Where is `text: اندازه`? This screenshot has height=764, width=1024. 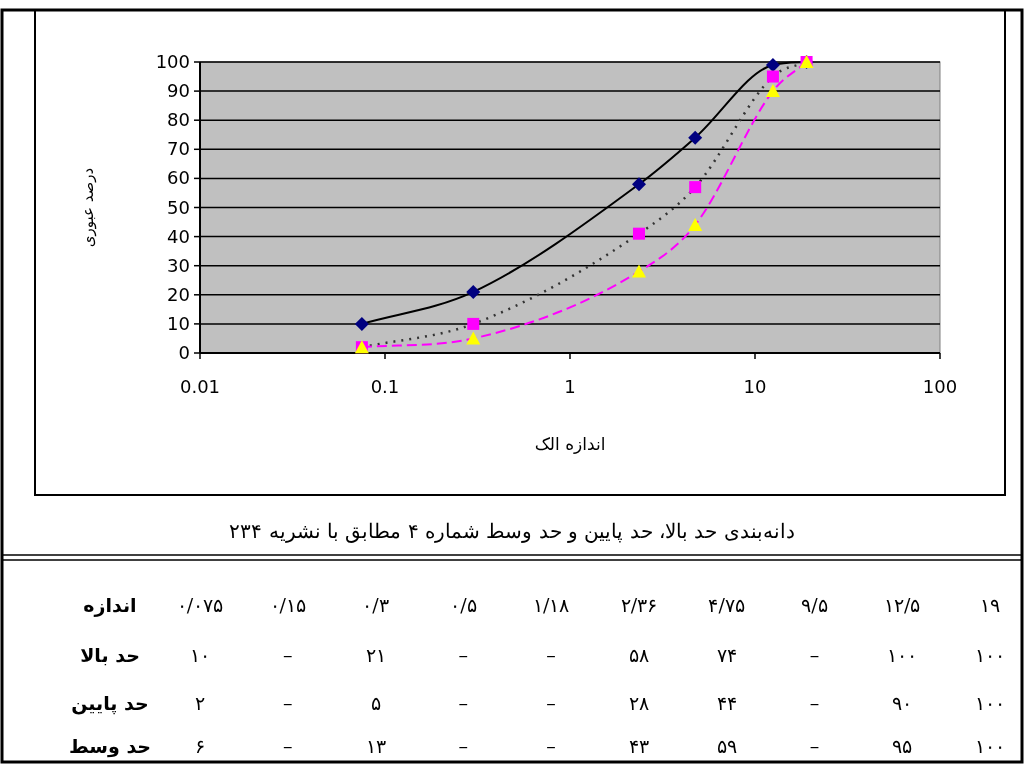 text: اندازه is located at coordinates (110, 605).